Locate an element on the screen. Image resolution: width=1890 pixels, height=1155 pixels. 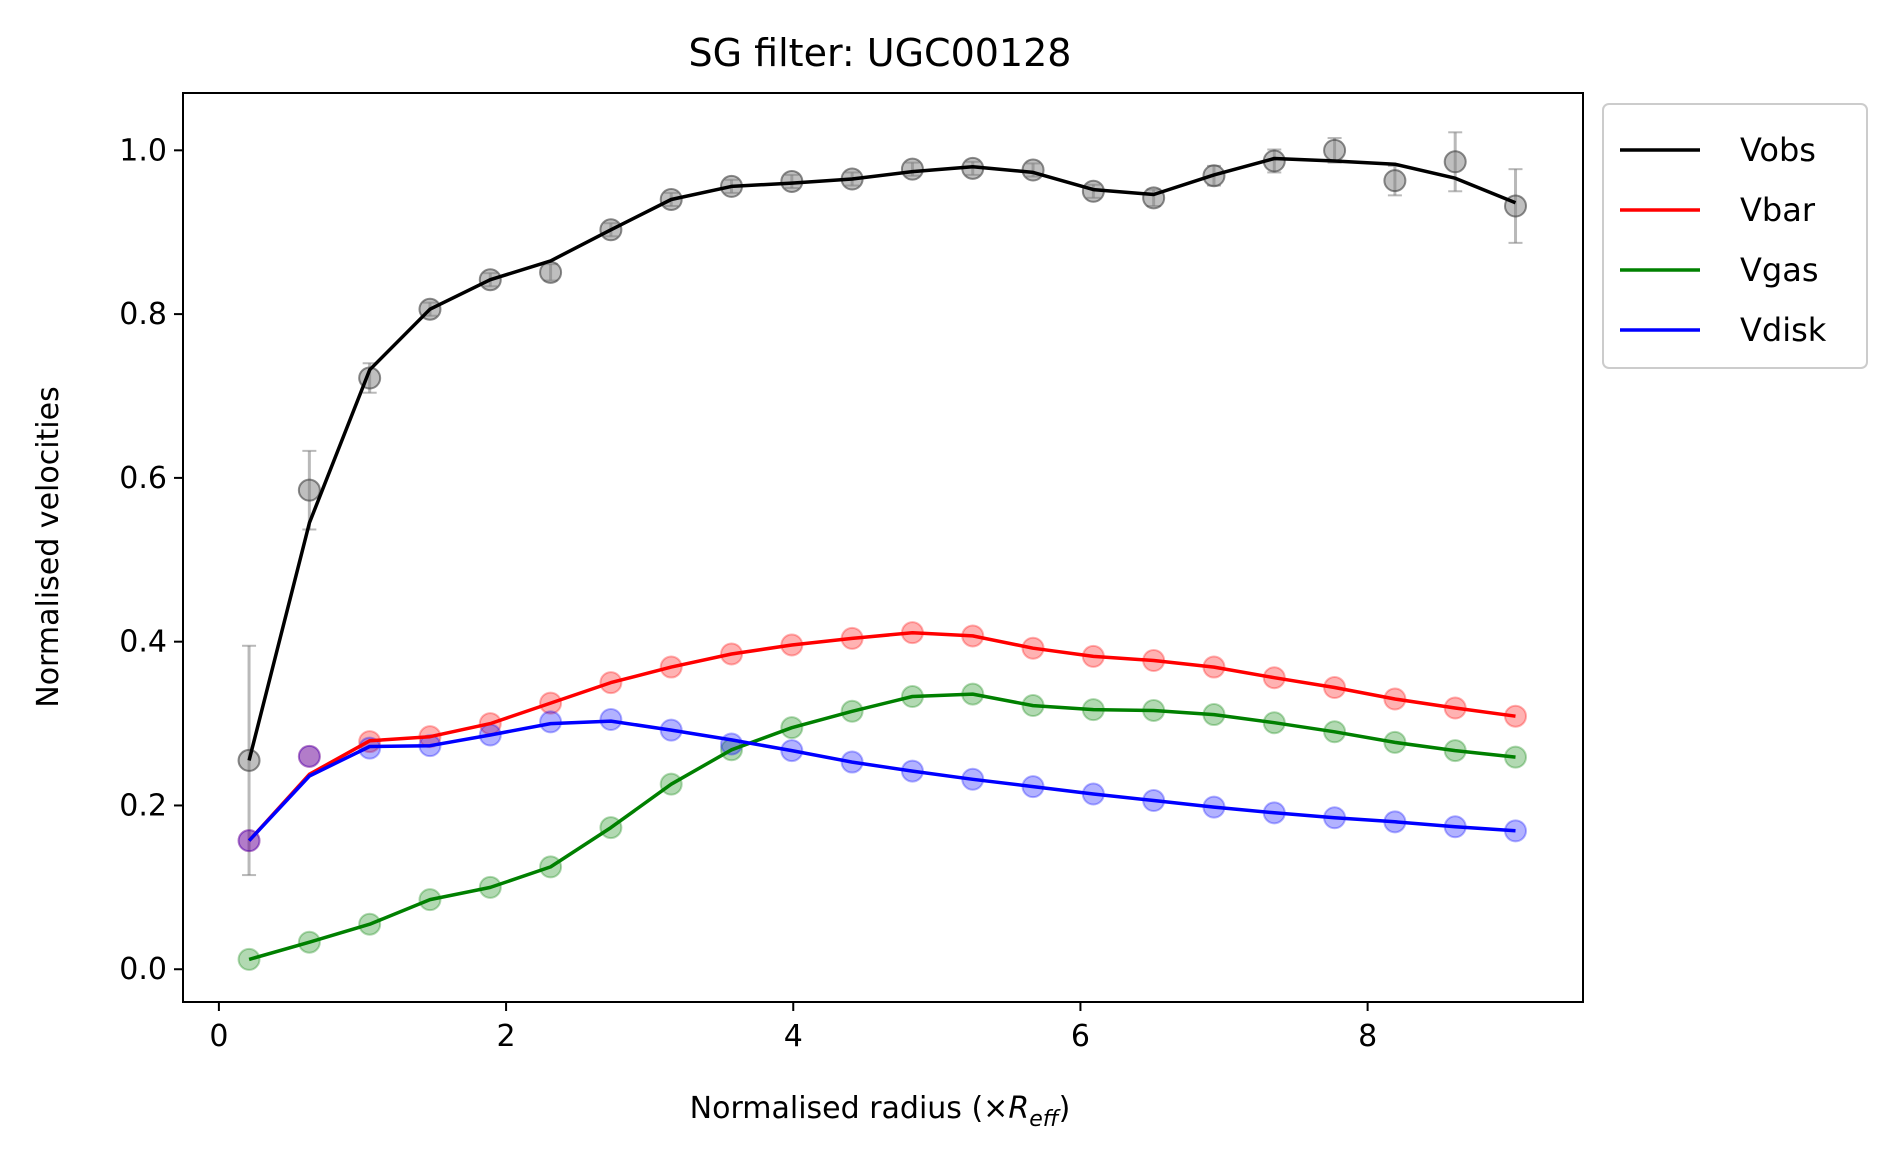
y-tick-label: 0.4 is located at coordinates (143, 642).